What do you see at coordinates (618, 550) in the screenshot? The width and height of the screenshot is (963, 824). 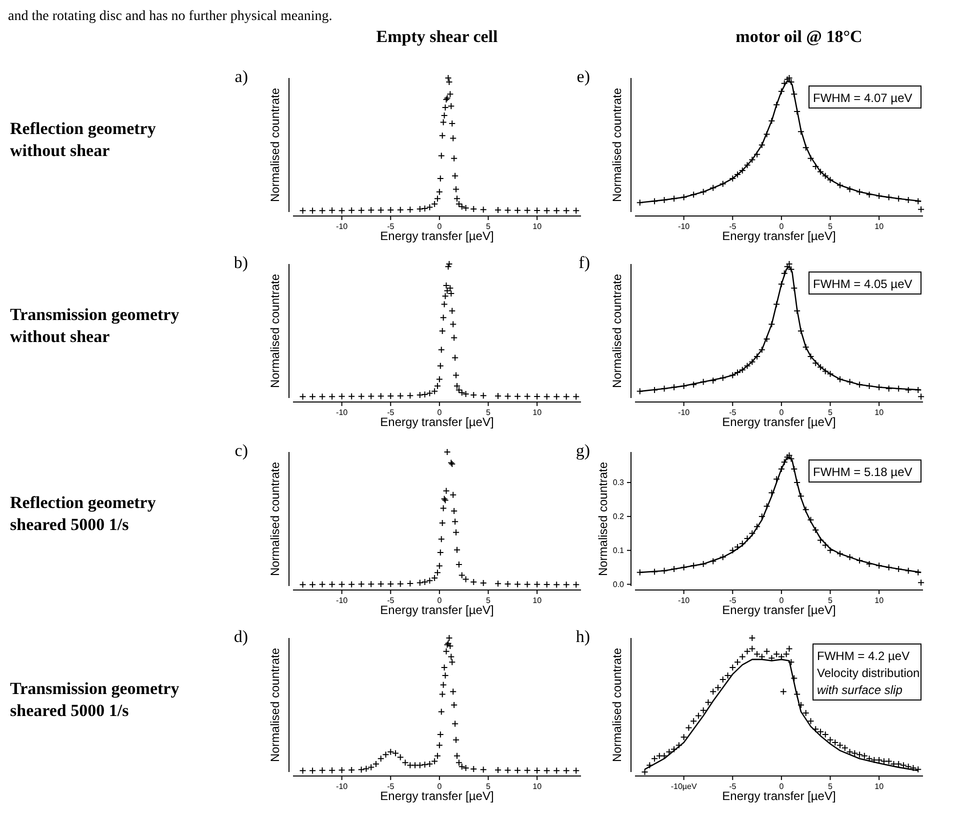 I see `y-tick-label: 0.1` at bounding box center [618, 550].